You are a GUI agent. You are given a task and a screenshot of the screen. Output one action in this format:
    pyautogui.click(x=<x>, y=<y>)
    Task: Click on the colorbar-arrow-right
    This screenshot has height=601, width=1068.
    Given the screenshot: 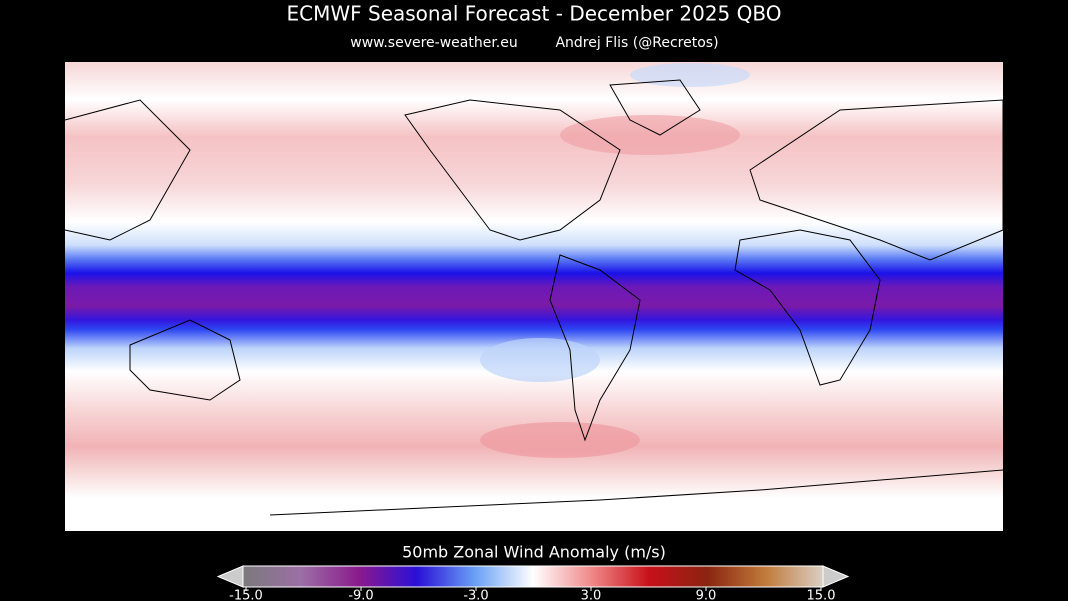 What is the action you would take?
    pyautogui.click(x=836, y=576)
    